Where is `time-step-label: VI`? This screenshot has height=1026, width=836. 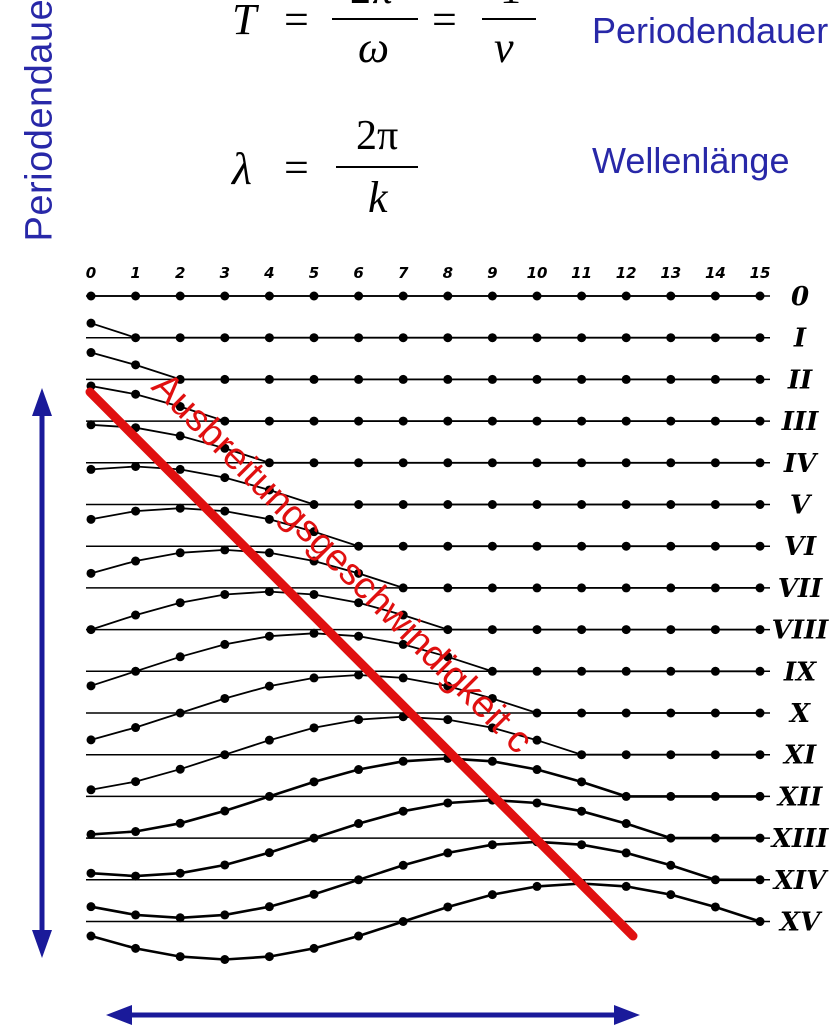
time-step-label: VI is located at coordinates (800, 547).